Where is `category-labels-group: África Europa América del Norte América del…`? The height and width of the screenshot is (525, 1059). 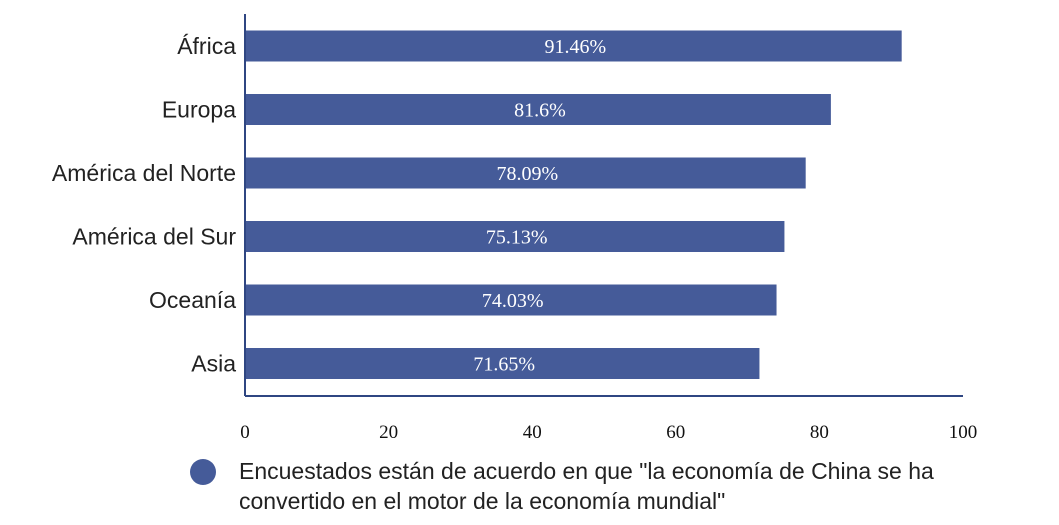 category-labels-group: África Europa América del Norte América del… is located at coordinates (144, 205).